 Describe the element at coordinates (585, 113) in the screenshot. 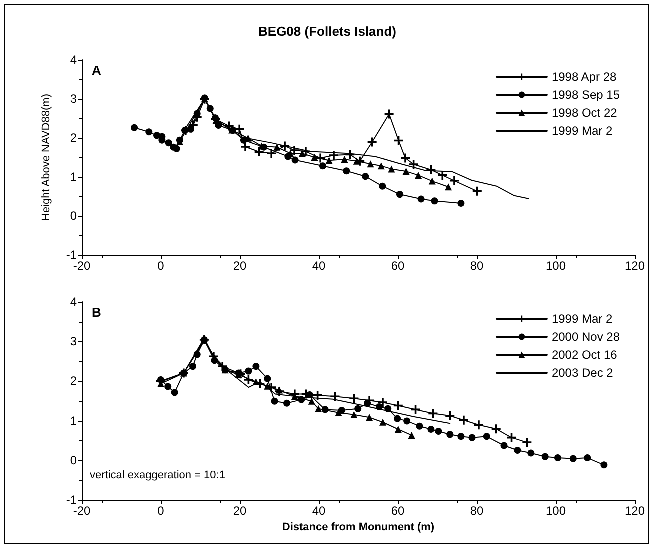

I see `legend-label: 1998 Oct 22` at that location.